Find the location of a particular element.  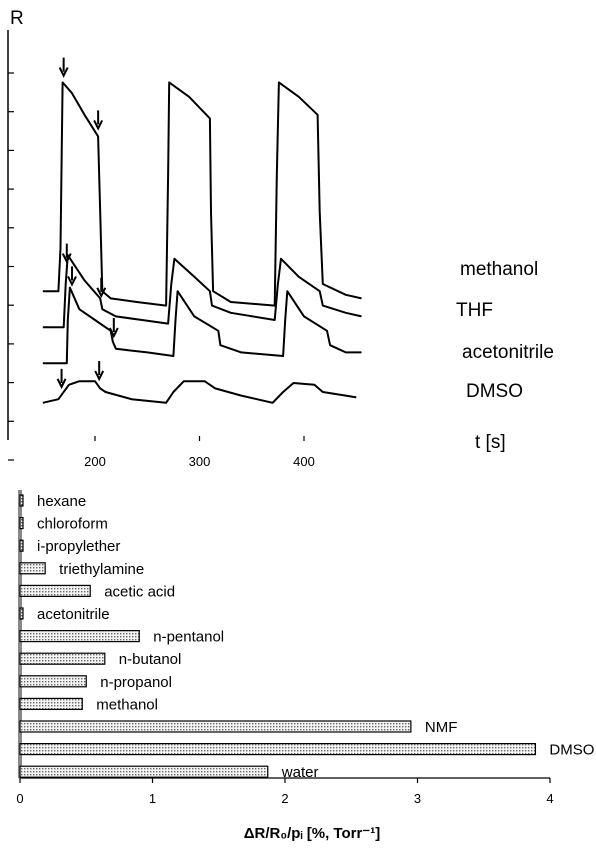

bar-x-tick-label: 4 is located at coordinates (549, 798).